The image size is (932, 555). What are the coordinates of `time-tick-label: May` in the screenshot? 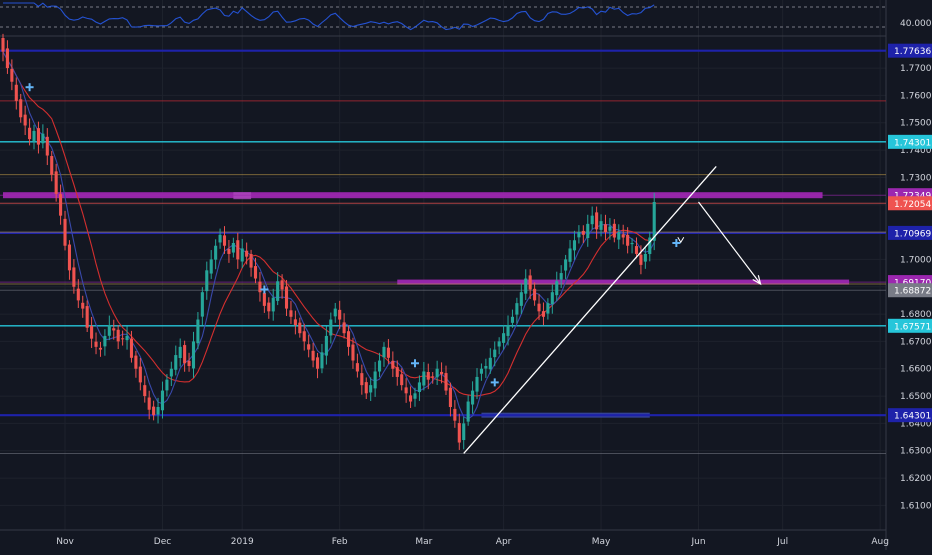 It's located at (601, 542).